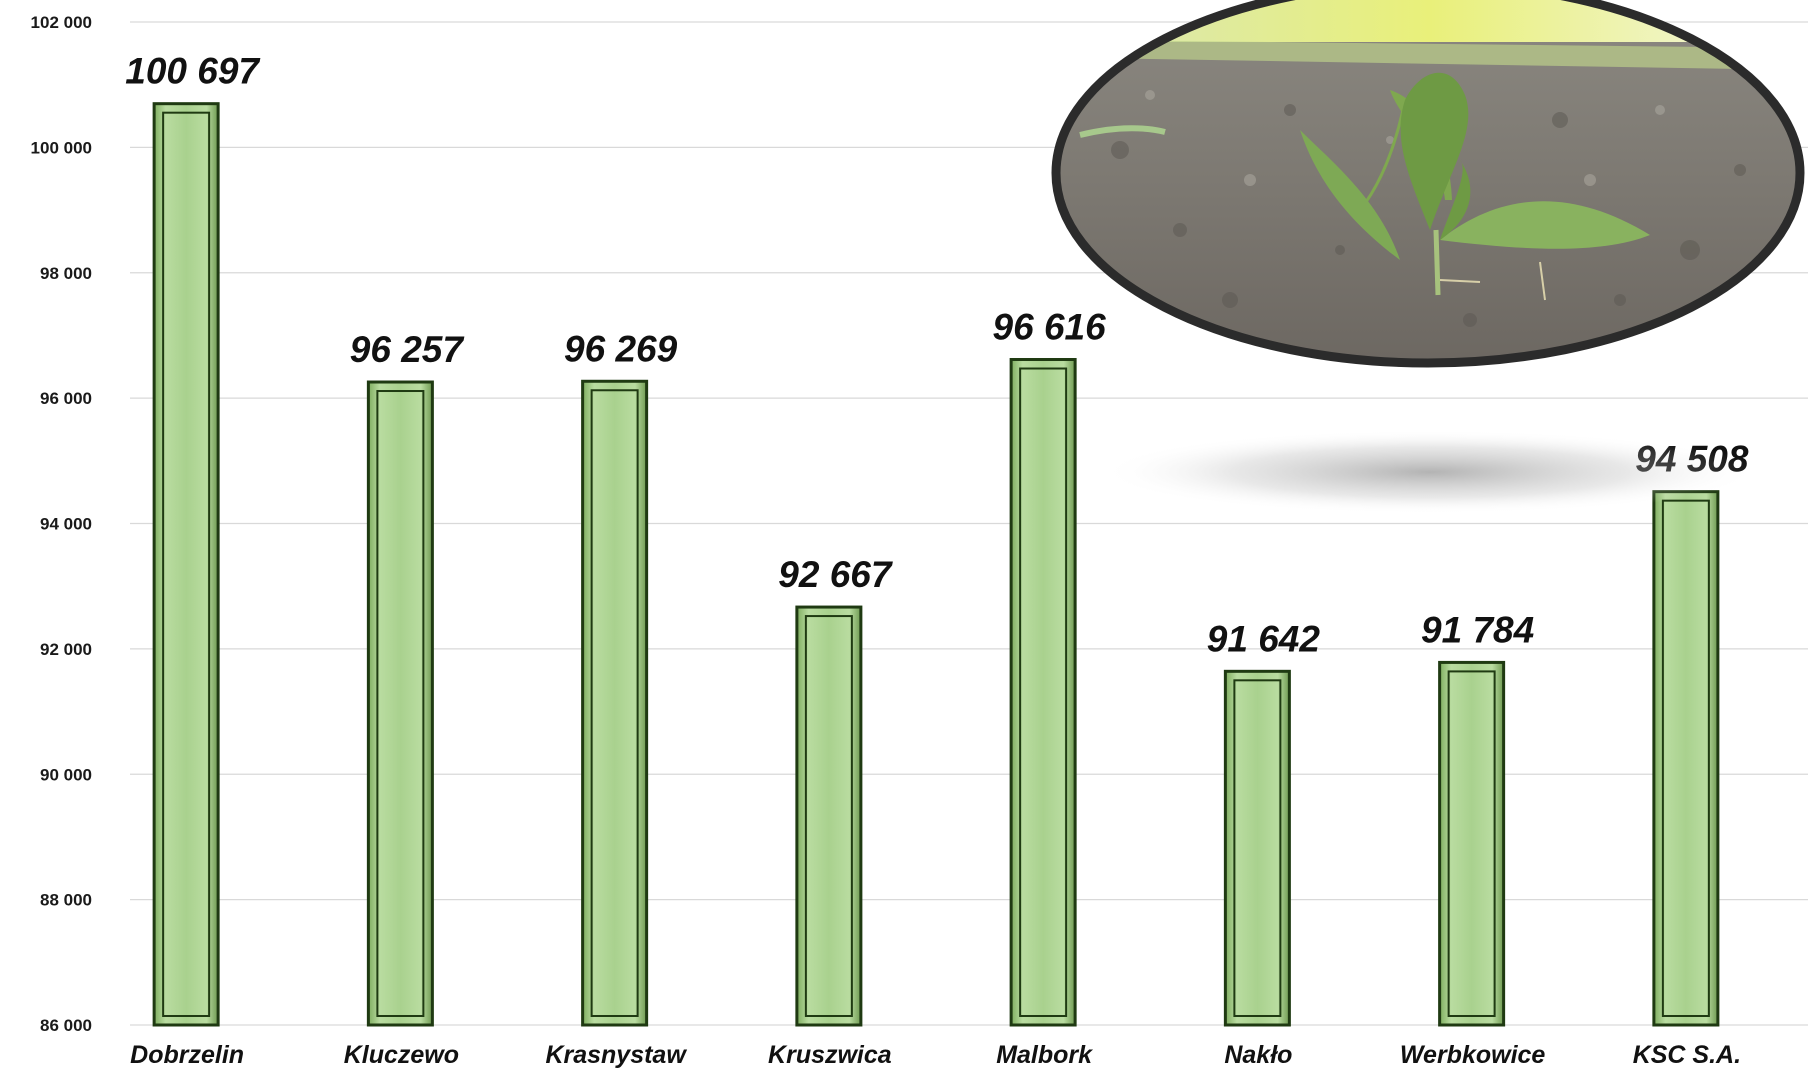 This screenshot has height=1068, width=1808. I want to click on y-tick-label: 102 000, so click(61, 22).